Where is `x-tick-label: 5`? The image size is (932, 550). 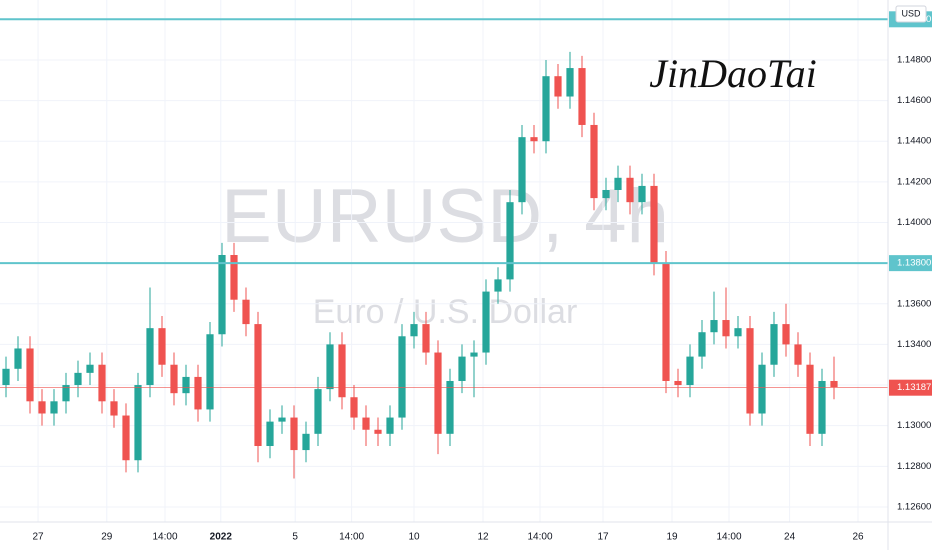
x-tick-label: 5 is located at coordinates (295, 537).